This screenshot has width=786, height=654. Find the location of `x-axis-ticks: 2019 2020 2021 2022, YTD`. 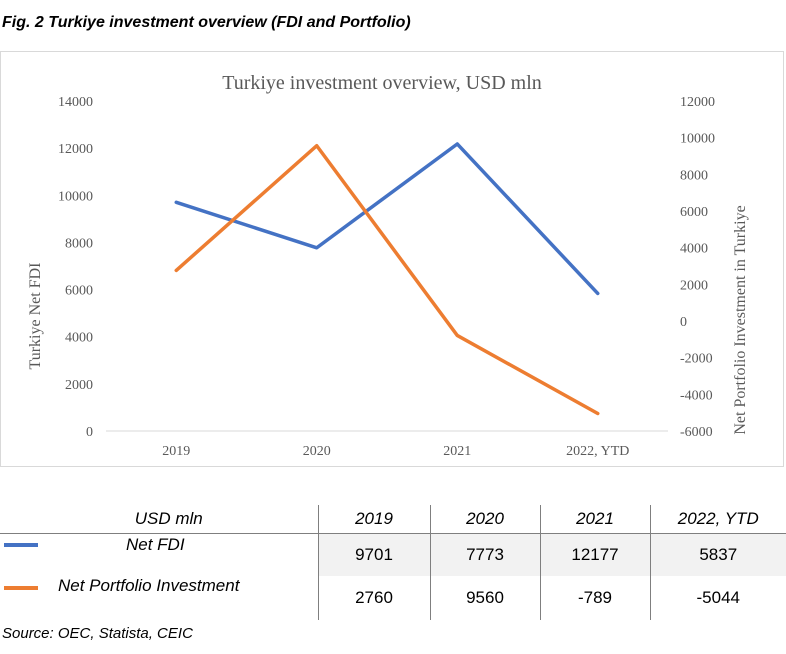

x-axis-ticks: 2019 2020 2021 2022, YTD is located at coordinates (395, 451).